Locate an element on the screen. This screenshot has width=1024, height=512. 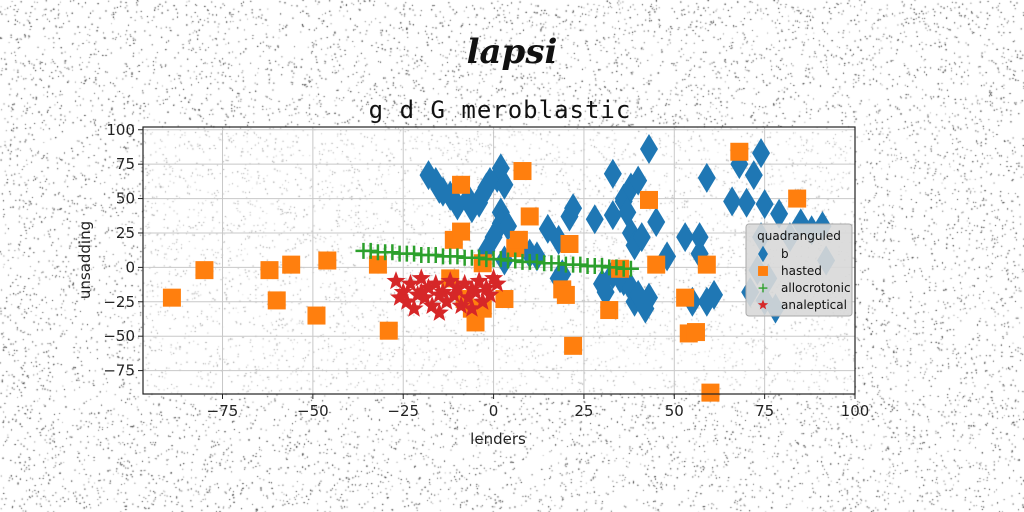
series-allocrotonic is located at coordinates (497, 259).